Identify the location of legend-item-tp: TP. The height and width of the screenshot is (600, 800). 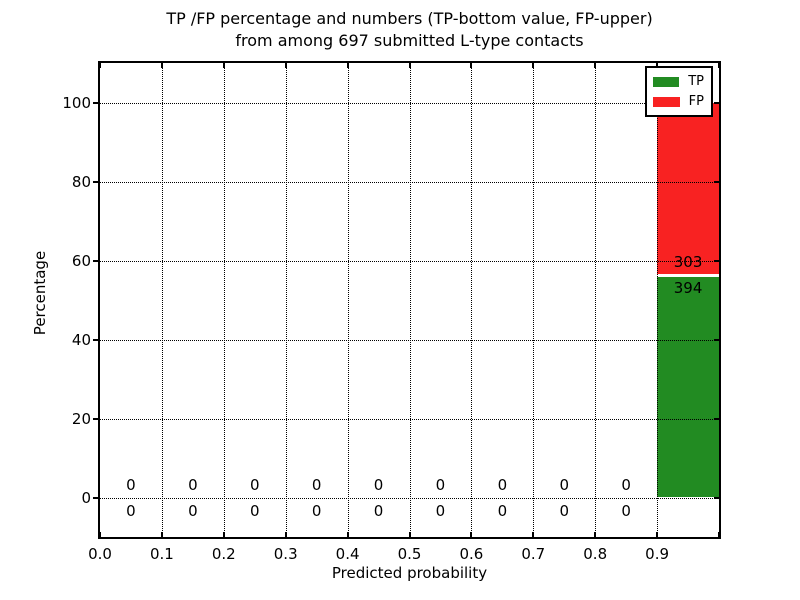
(678, 81).